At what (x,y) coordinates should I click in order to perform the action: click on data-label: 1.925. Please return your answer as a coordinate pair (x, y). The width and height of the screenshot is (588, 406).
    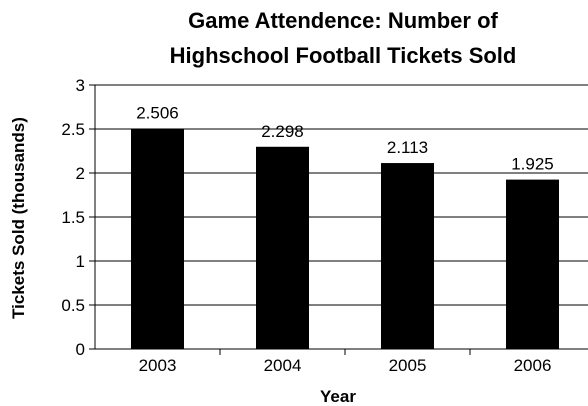
    Looking at the image, I should click on (532, 164).